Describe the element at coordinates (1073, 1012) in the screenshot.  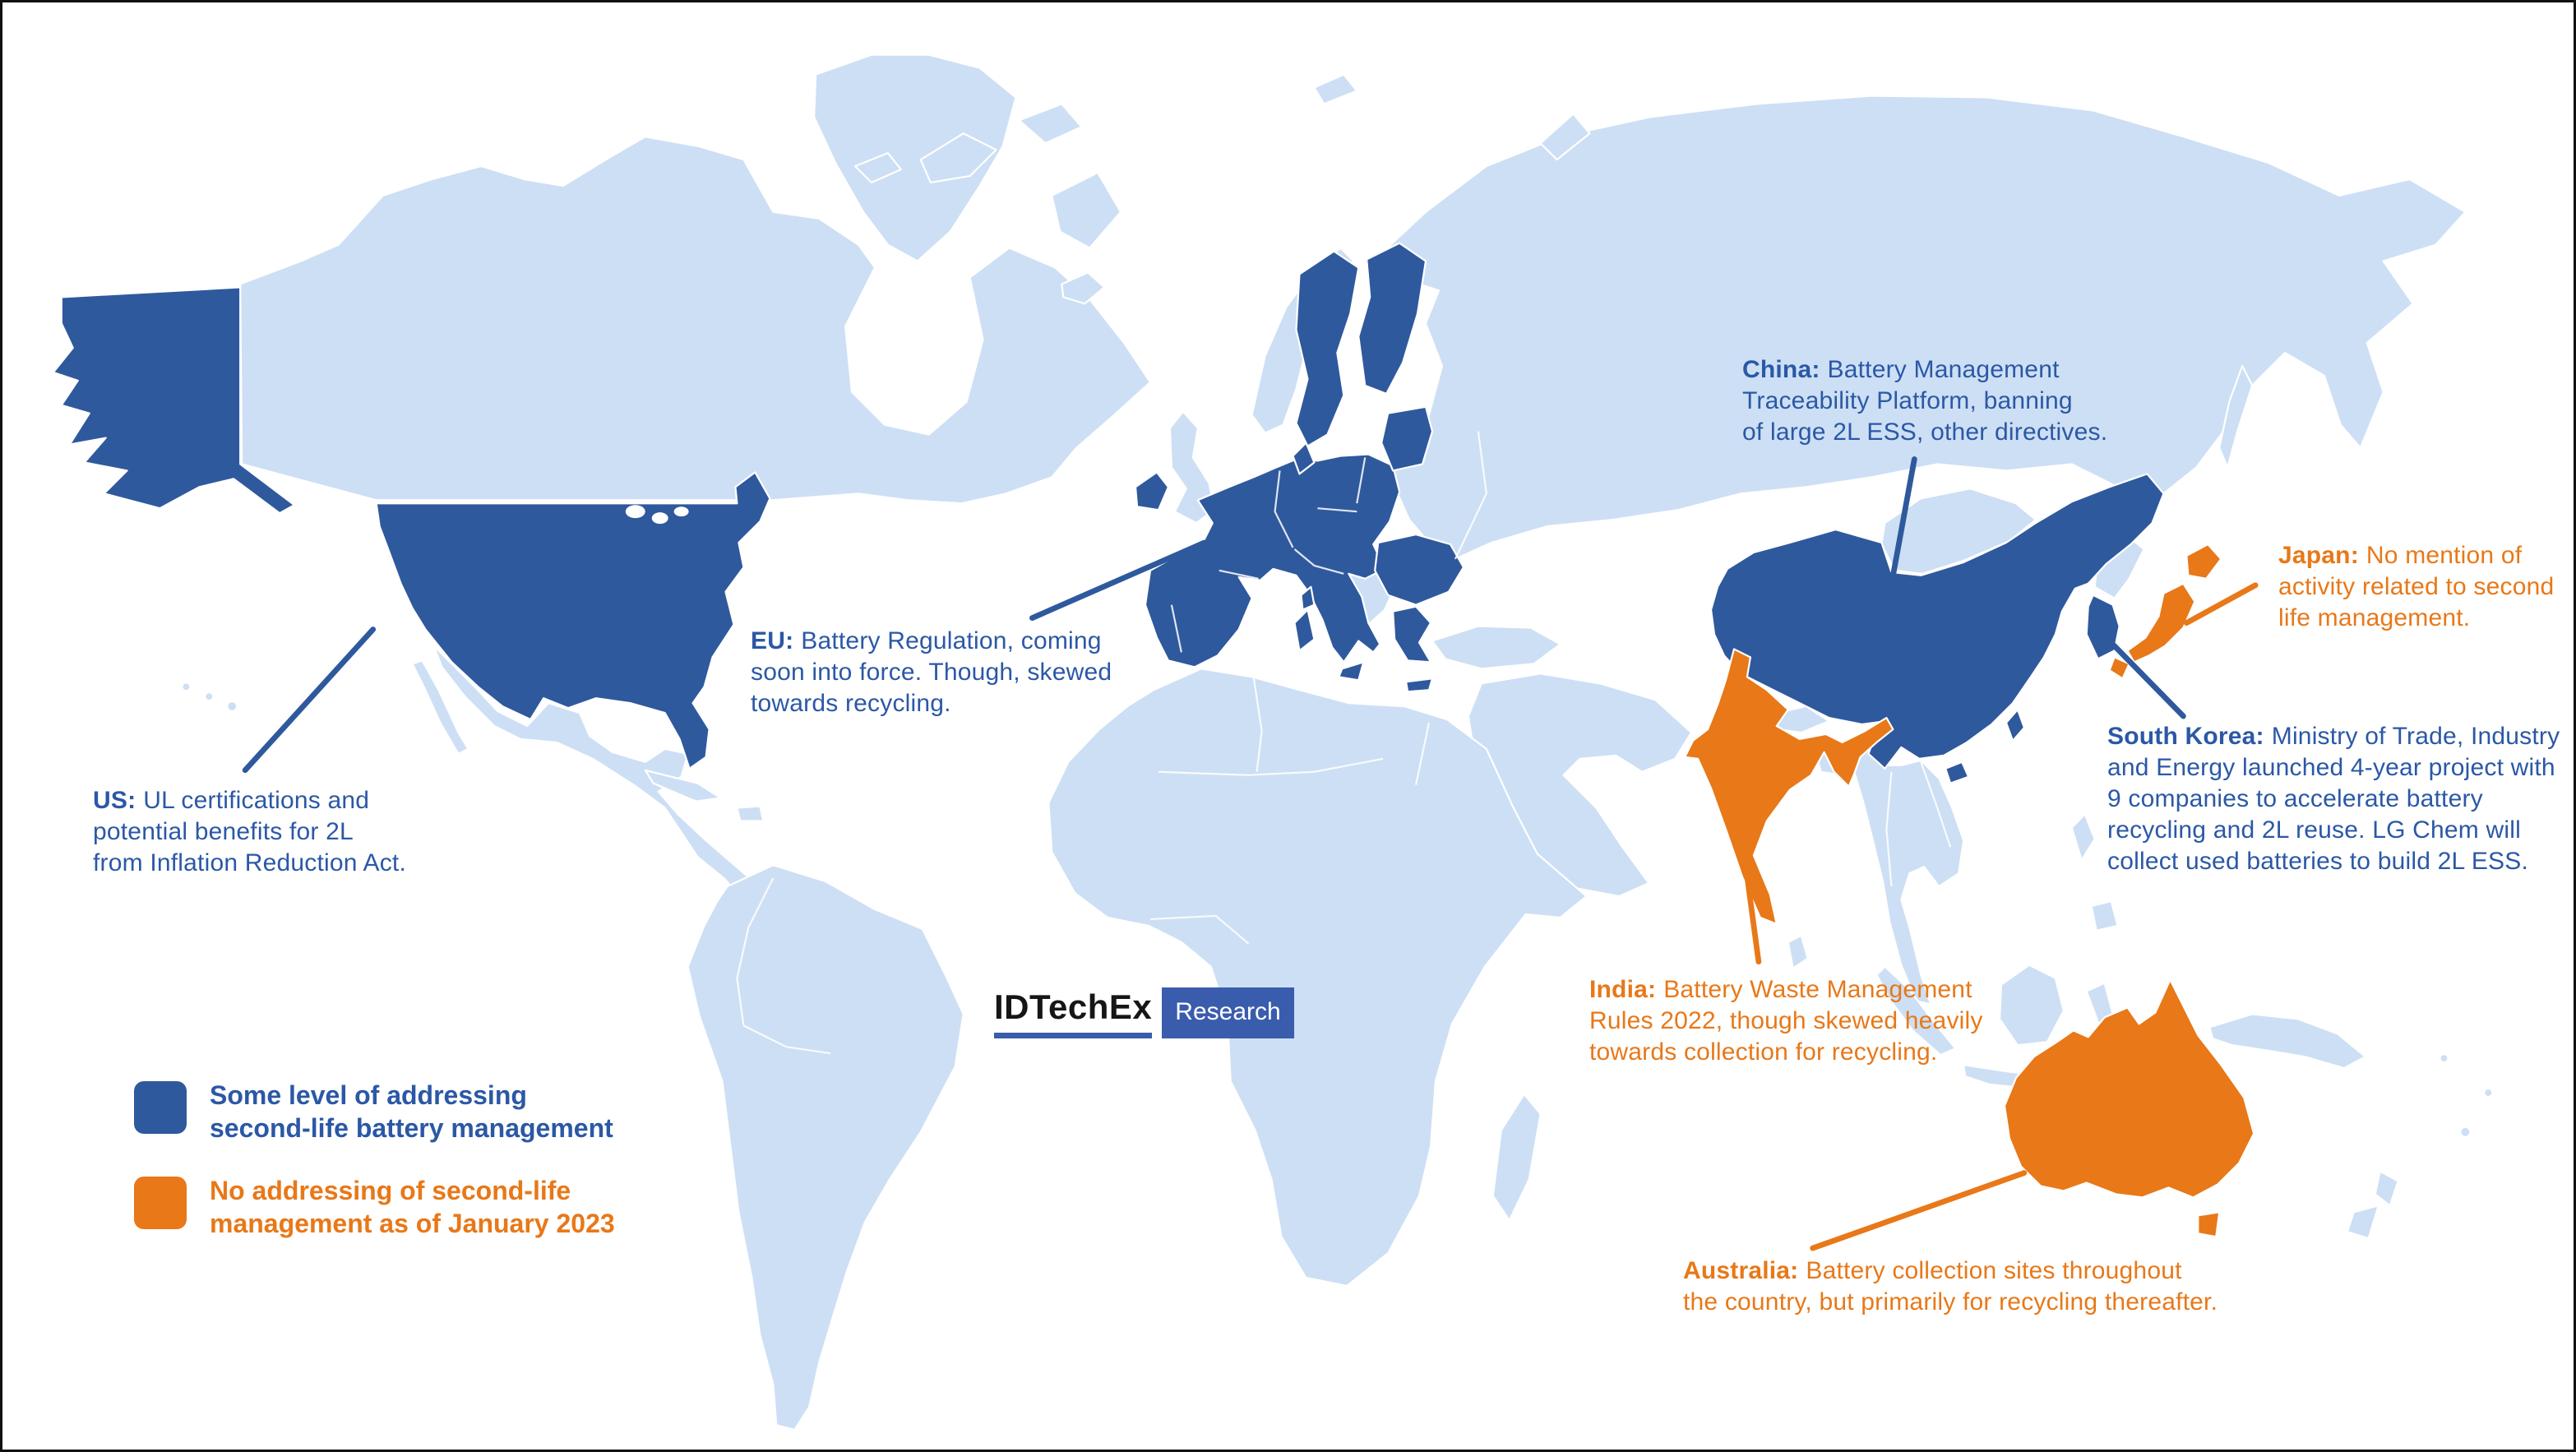
I see `idtechex-logo-brand: IDTechEx` at that location.